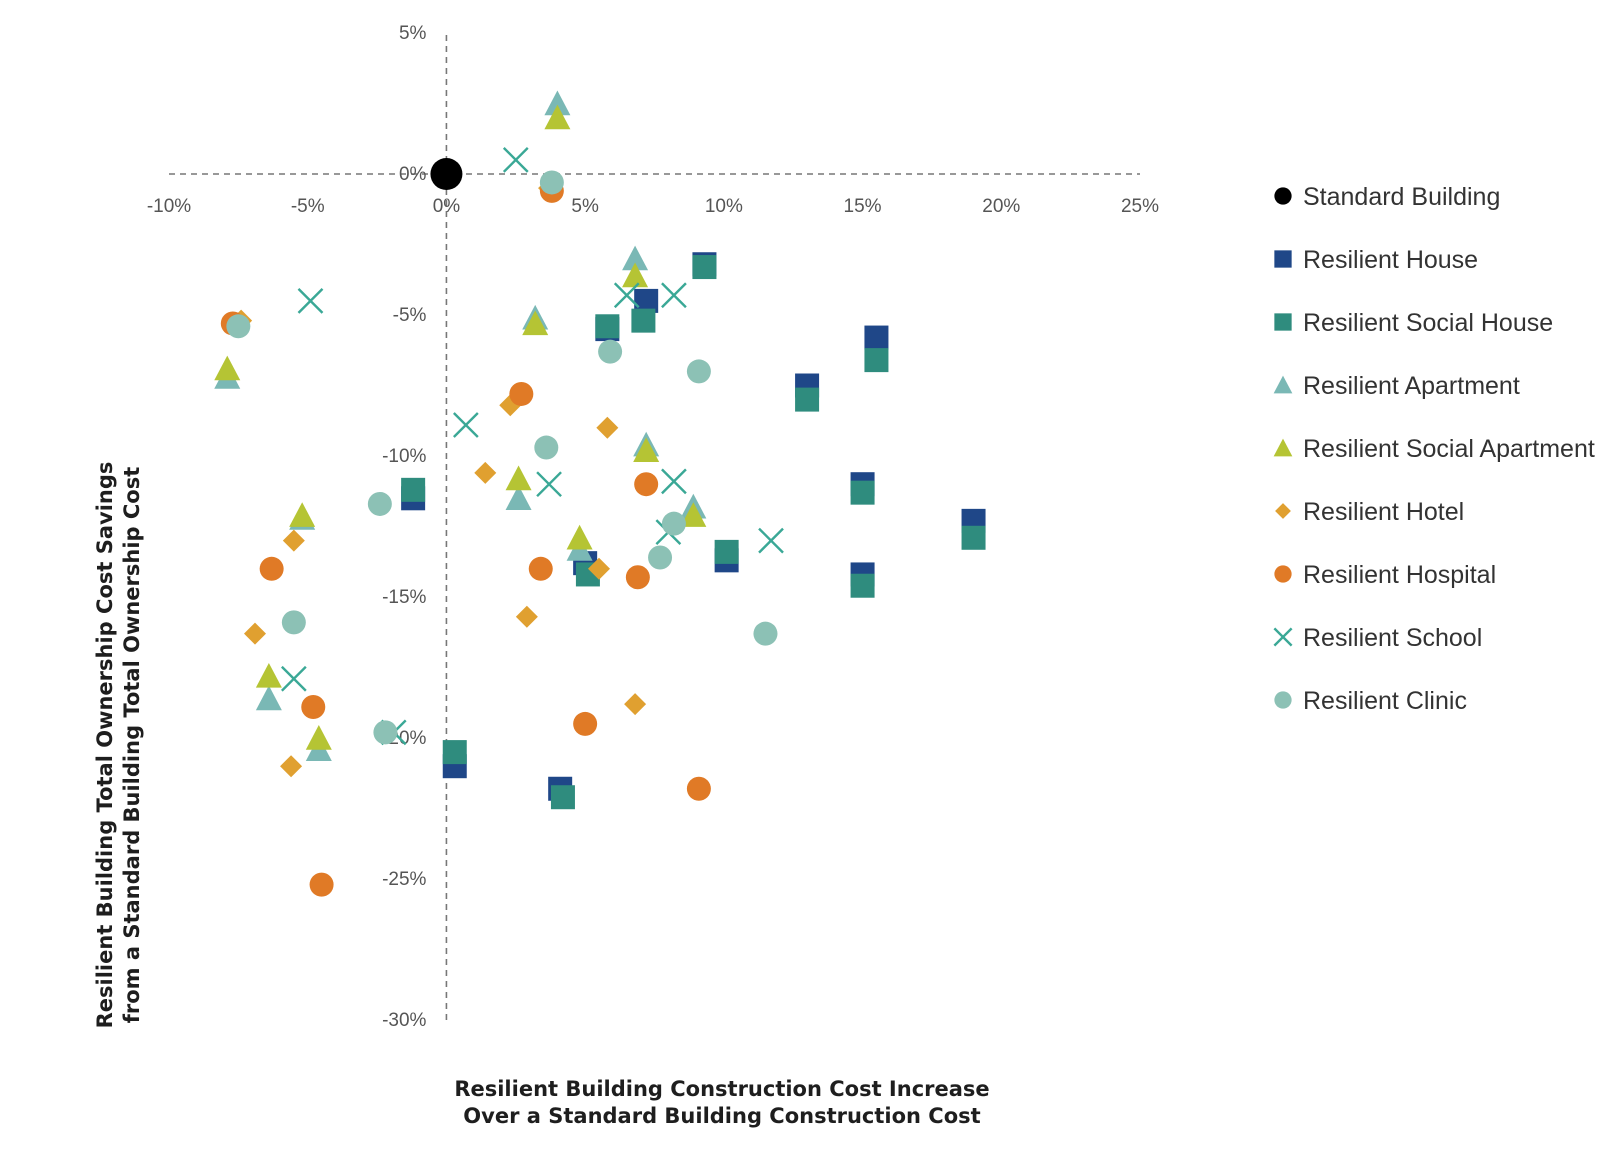  I want to click on x-axis-ticks: -10% -5% 0% 5% 10% 15% 20% 25%, so click(653, 206).